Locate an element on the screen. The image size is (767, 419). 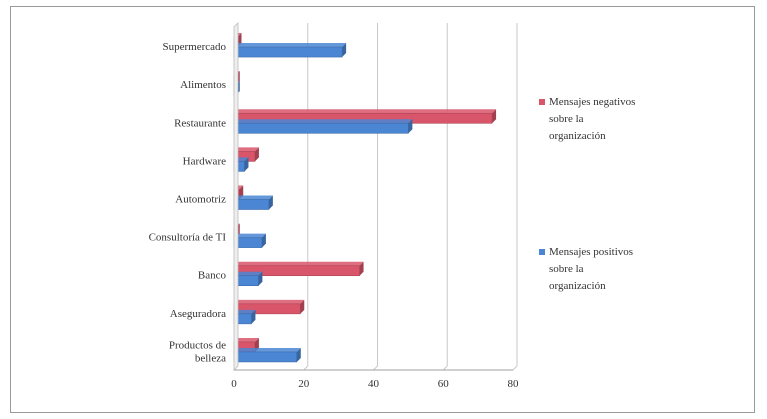
legend-entry-positive: Mensajes positivos sobre la organización is located at coordinates (586, 269).